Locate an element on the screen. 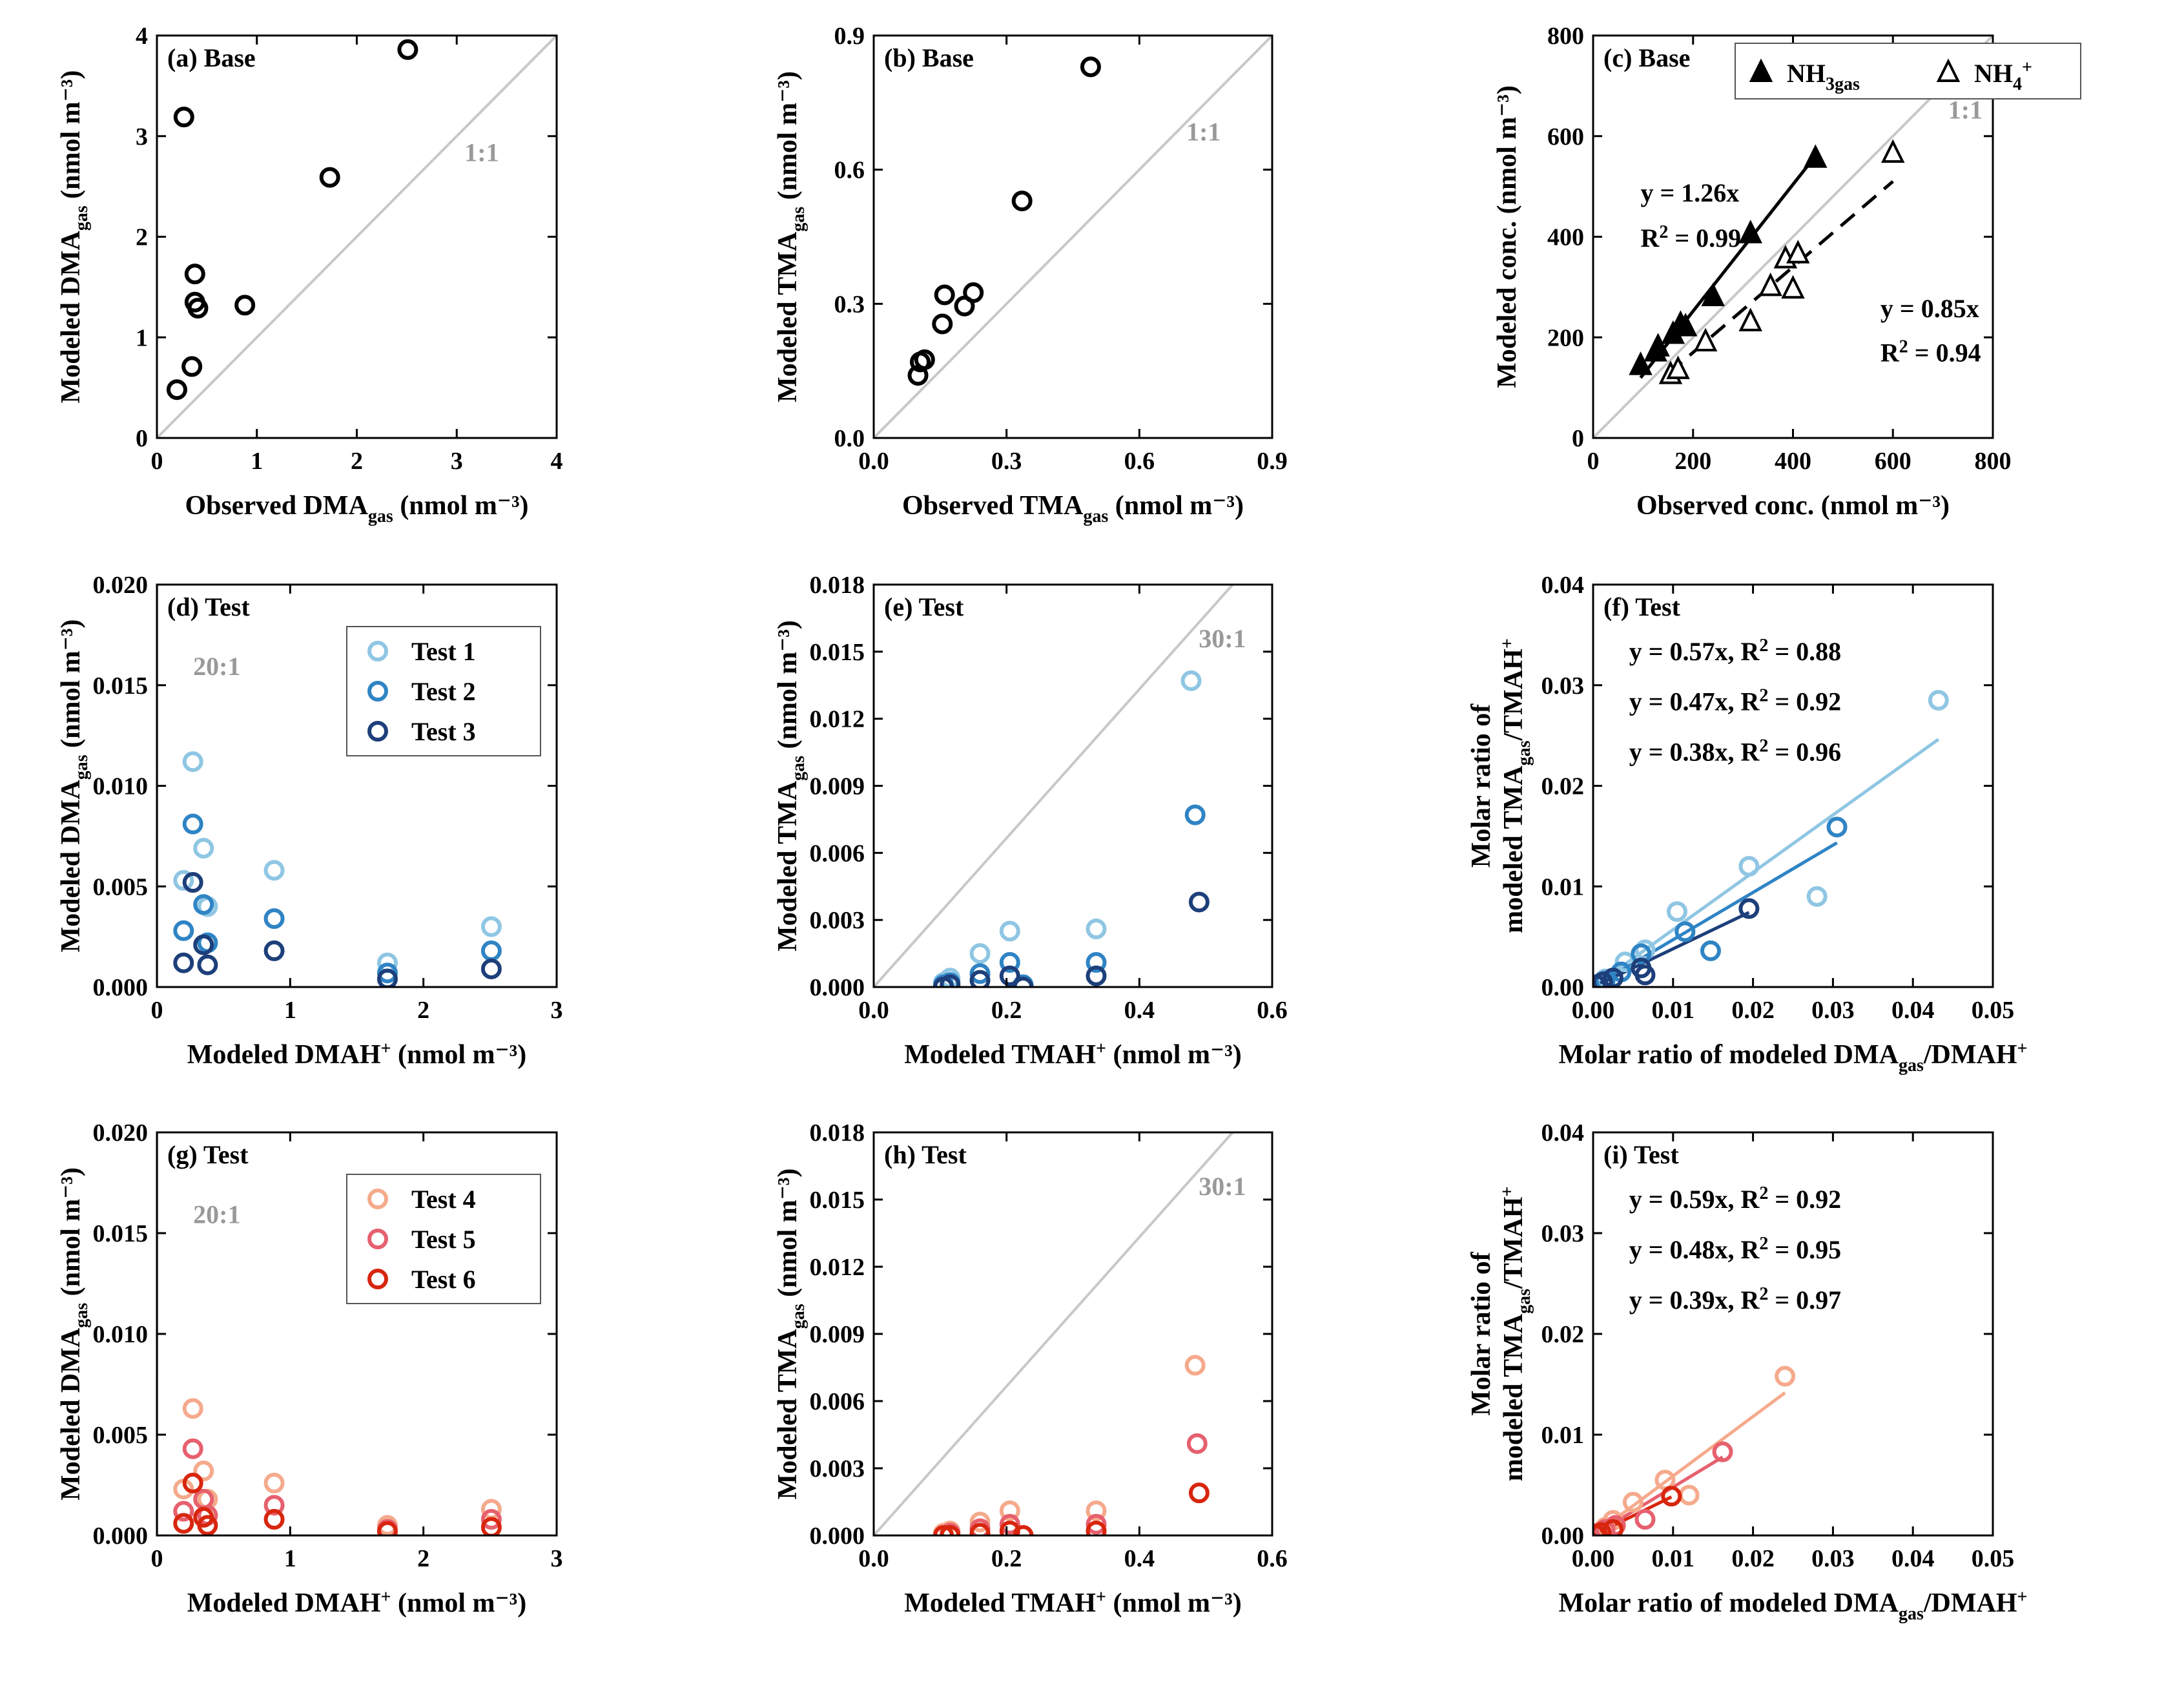 This screenshot has height=1695, width=2184. text-run: modeled TMA is located at coordinates (1514, 849).